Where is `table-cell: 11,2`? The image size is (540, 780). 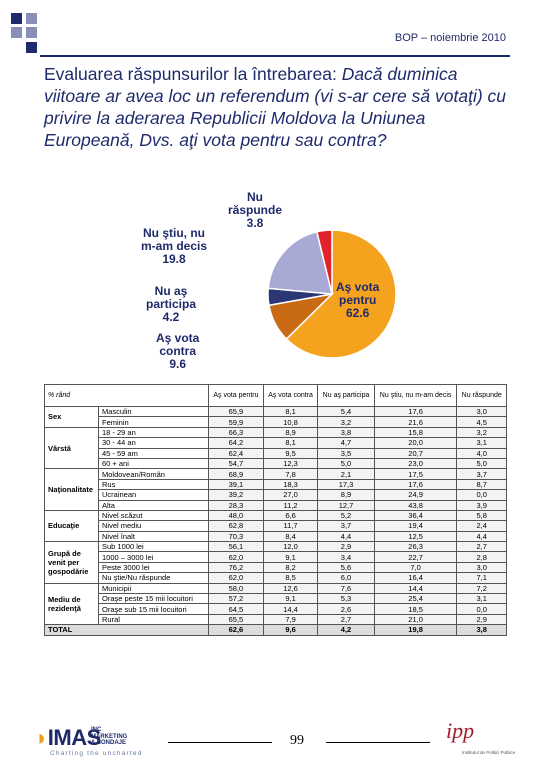 table-cell: 11,2 is located at coordinates (290, 505).